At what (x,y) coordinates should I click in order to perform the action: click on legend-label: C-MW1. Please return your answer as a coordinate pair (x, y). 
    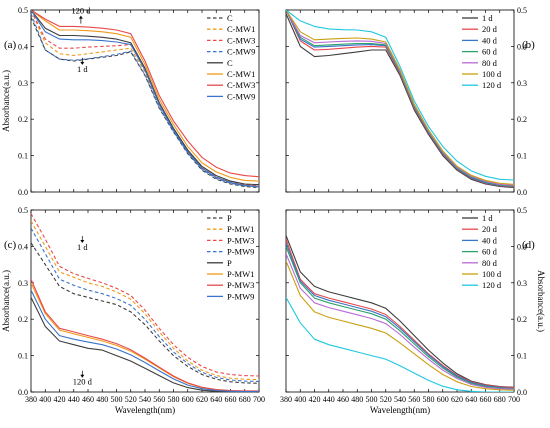
    Looking at the image, I should click on (241, 29).